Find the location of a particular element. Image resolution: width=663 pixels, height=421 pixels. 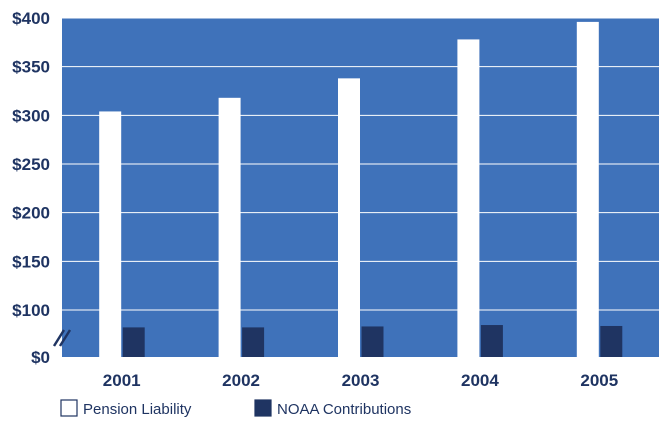

bar-pension-liability-2004 is located at coordinates (468, 198).